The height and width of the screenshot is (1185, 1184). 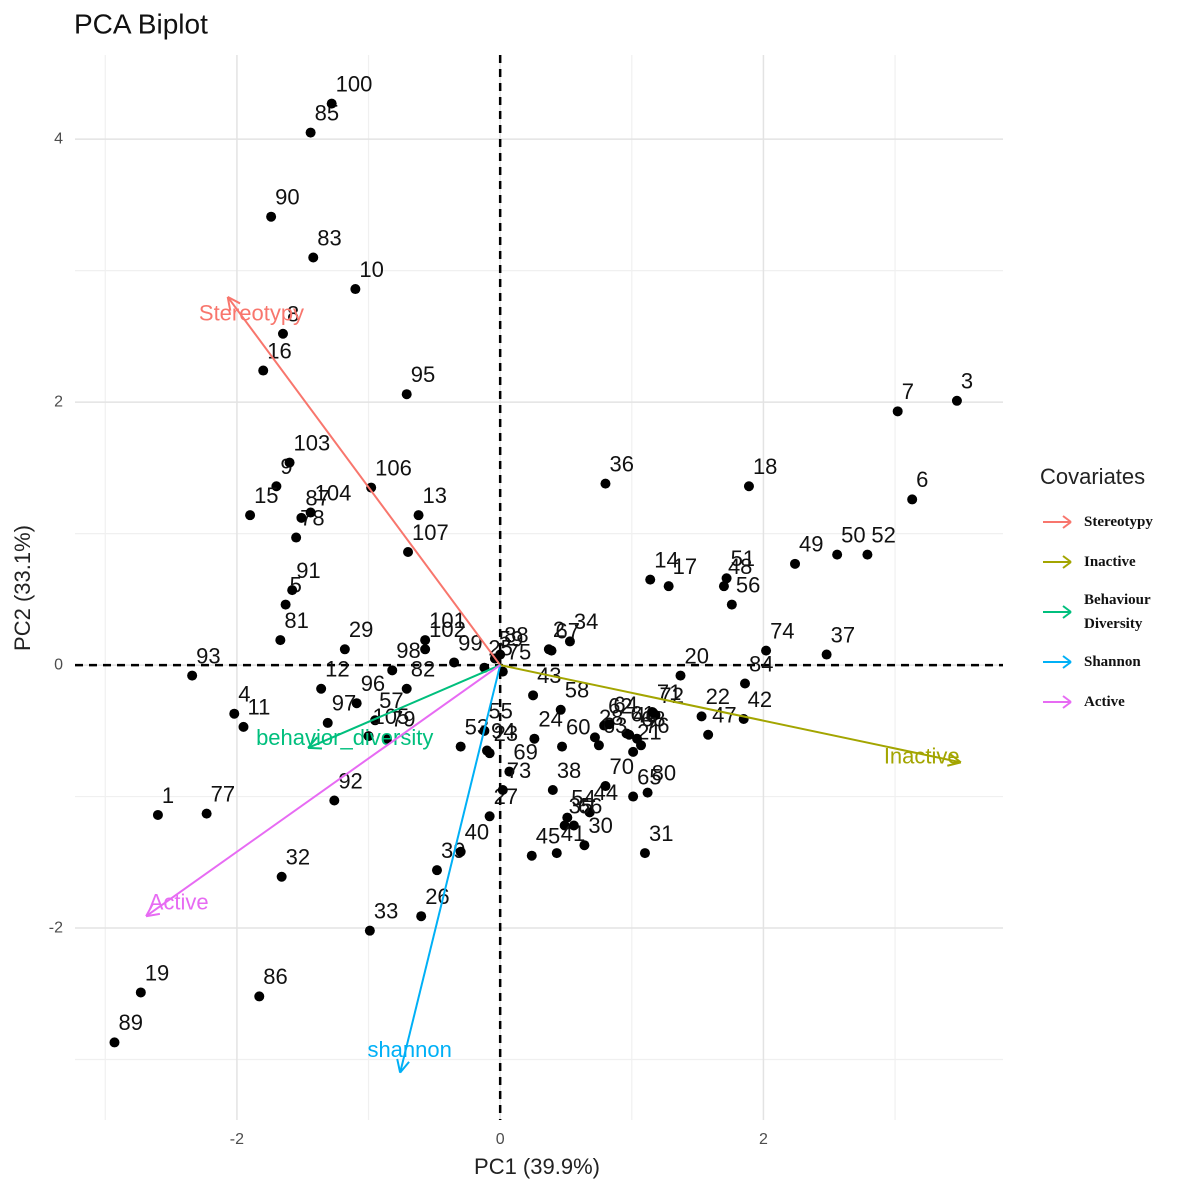 I want to click on point-label: 55, so click(x=500, y=711).